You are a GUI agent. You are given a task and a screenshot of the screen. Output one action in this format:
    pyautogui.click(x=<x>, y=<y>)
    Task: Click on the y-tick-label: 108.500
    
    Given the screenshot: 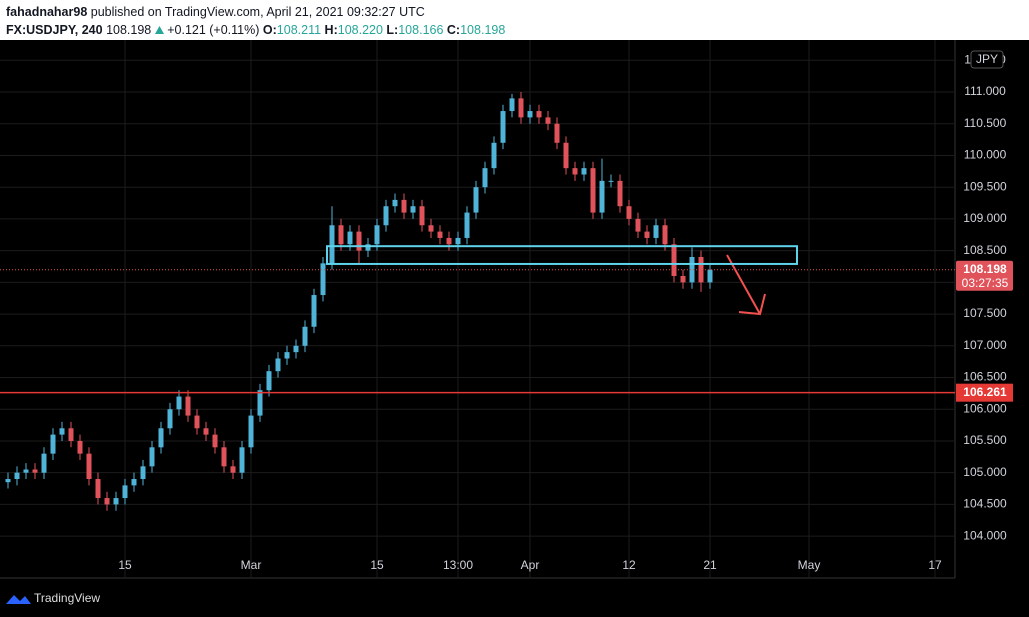 What is the action you would take?
    pyautogui.click(x=985, y=250)
    